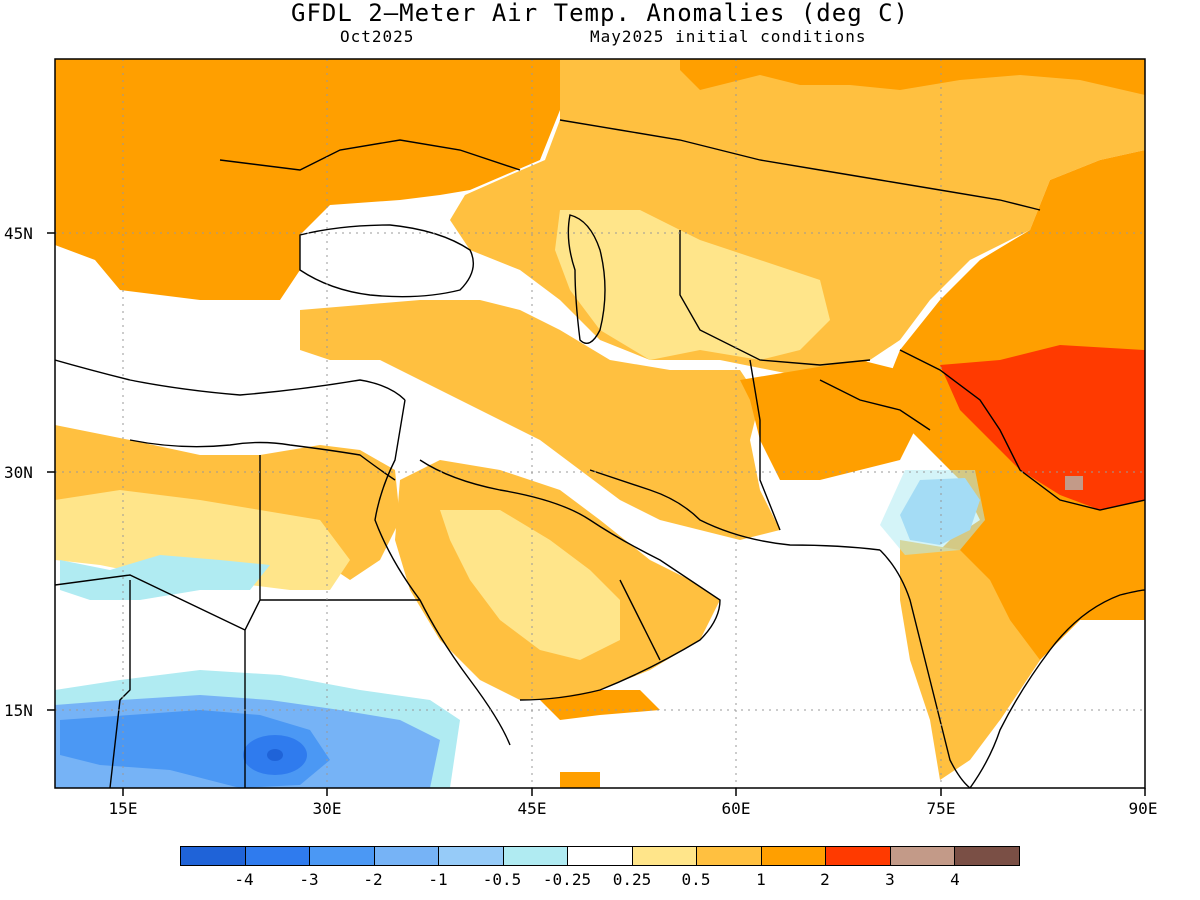  I want to click on y-tick-label: 45N, so click(18, 233).